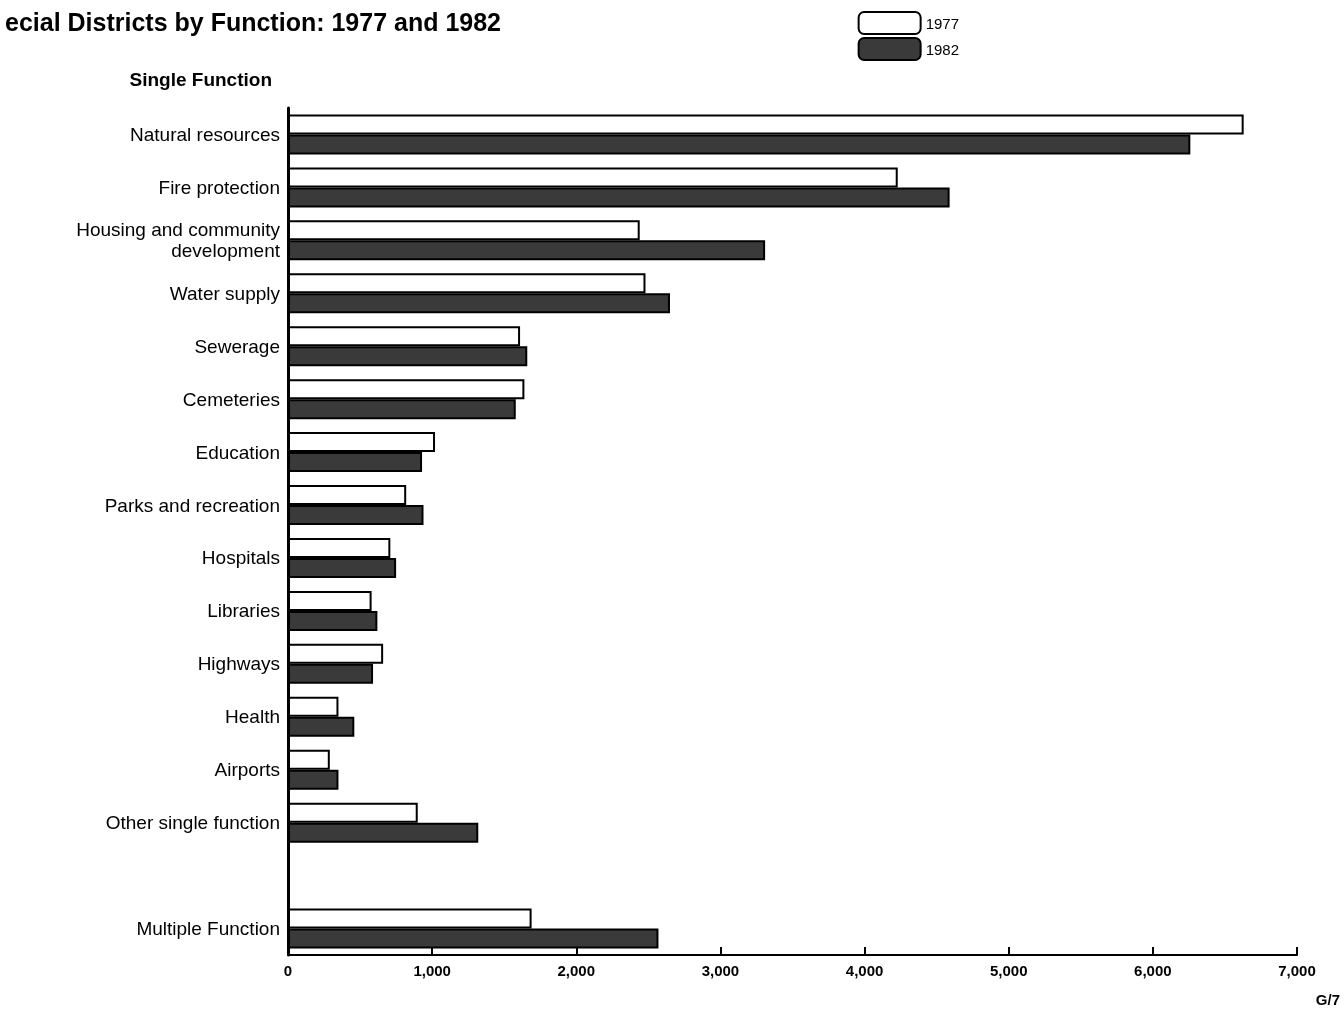 The height and width of the screenshot is (1015, 1344). I want to click on x-tick-label: 7,000, so click(1297, 970).